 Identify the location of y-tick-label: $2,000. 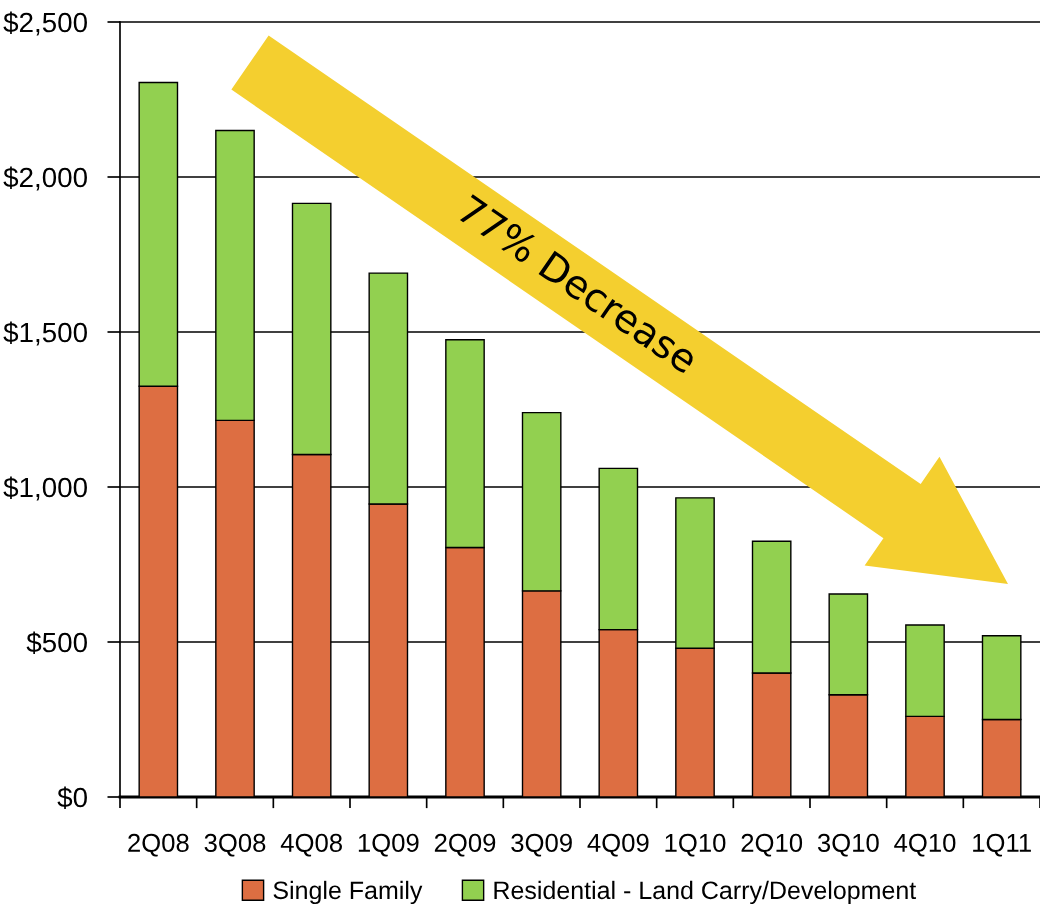
(45, 178).